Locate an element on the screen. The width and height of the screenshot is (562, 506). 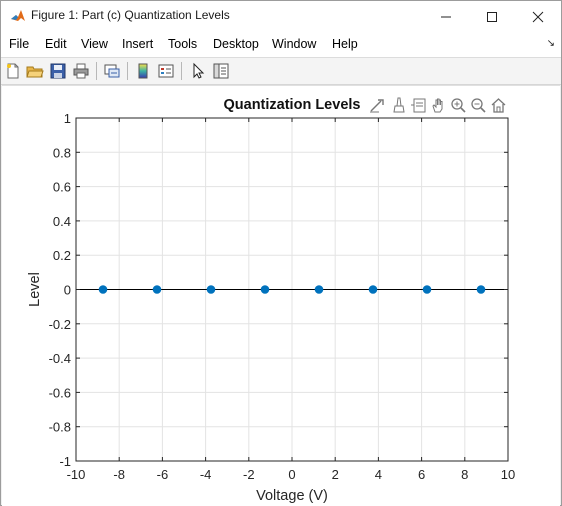
zoom-in-icon is located at coordinates (458, 105).